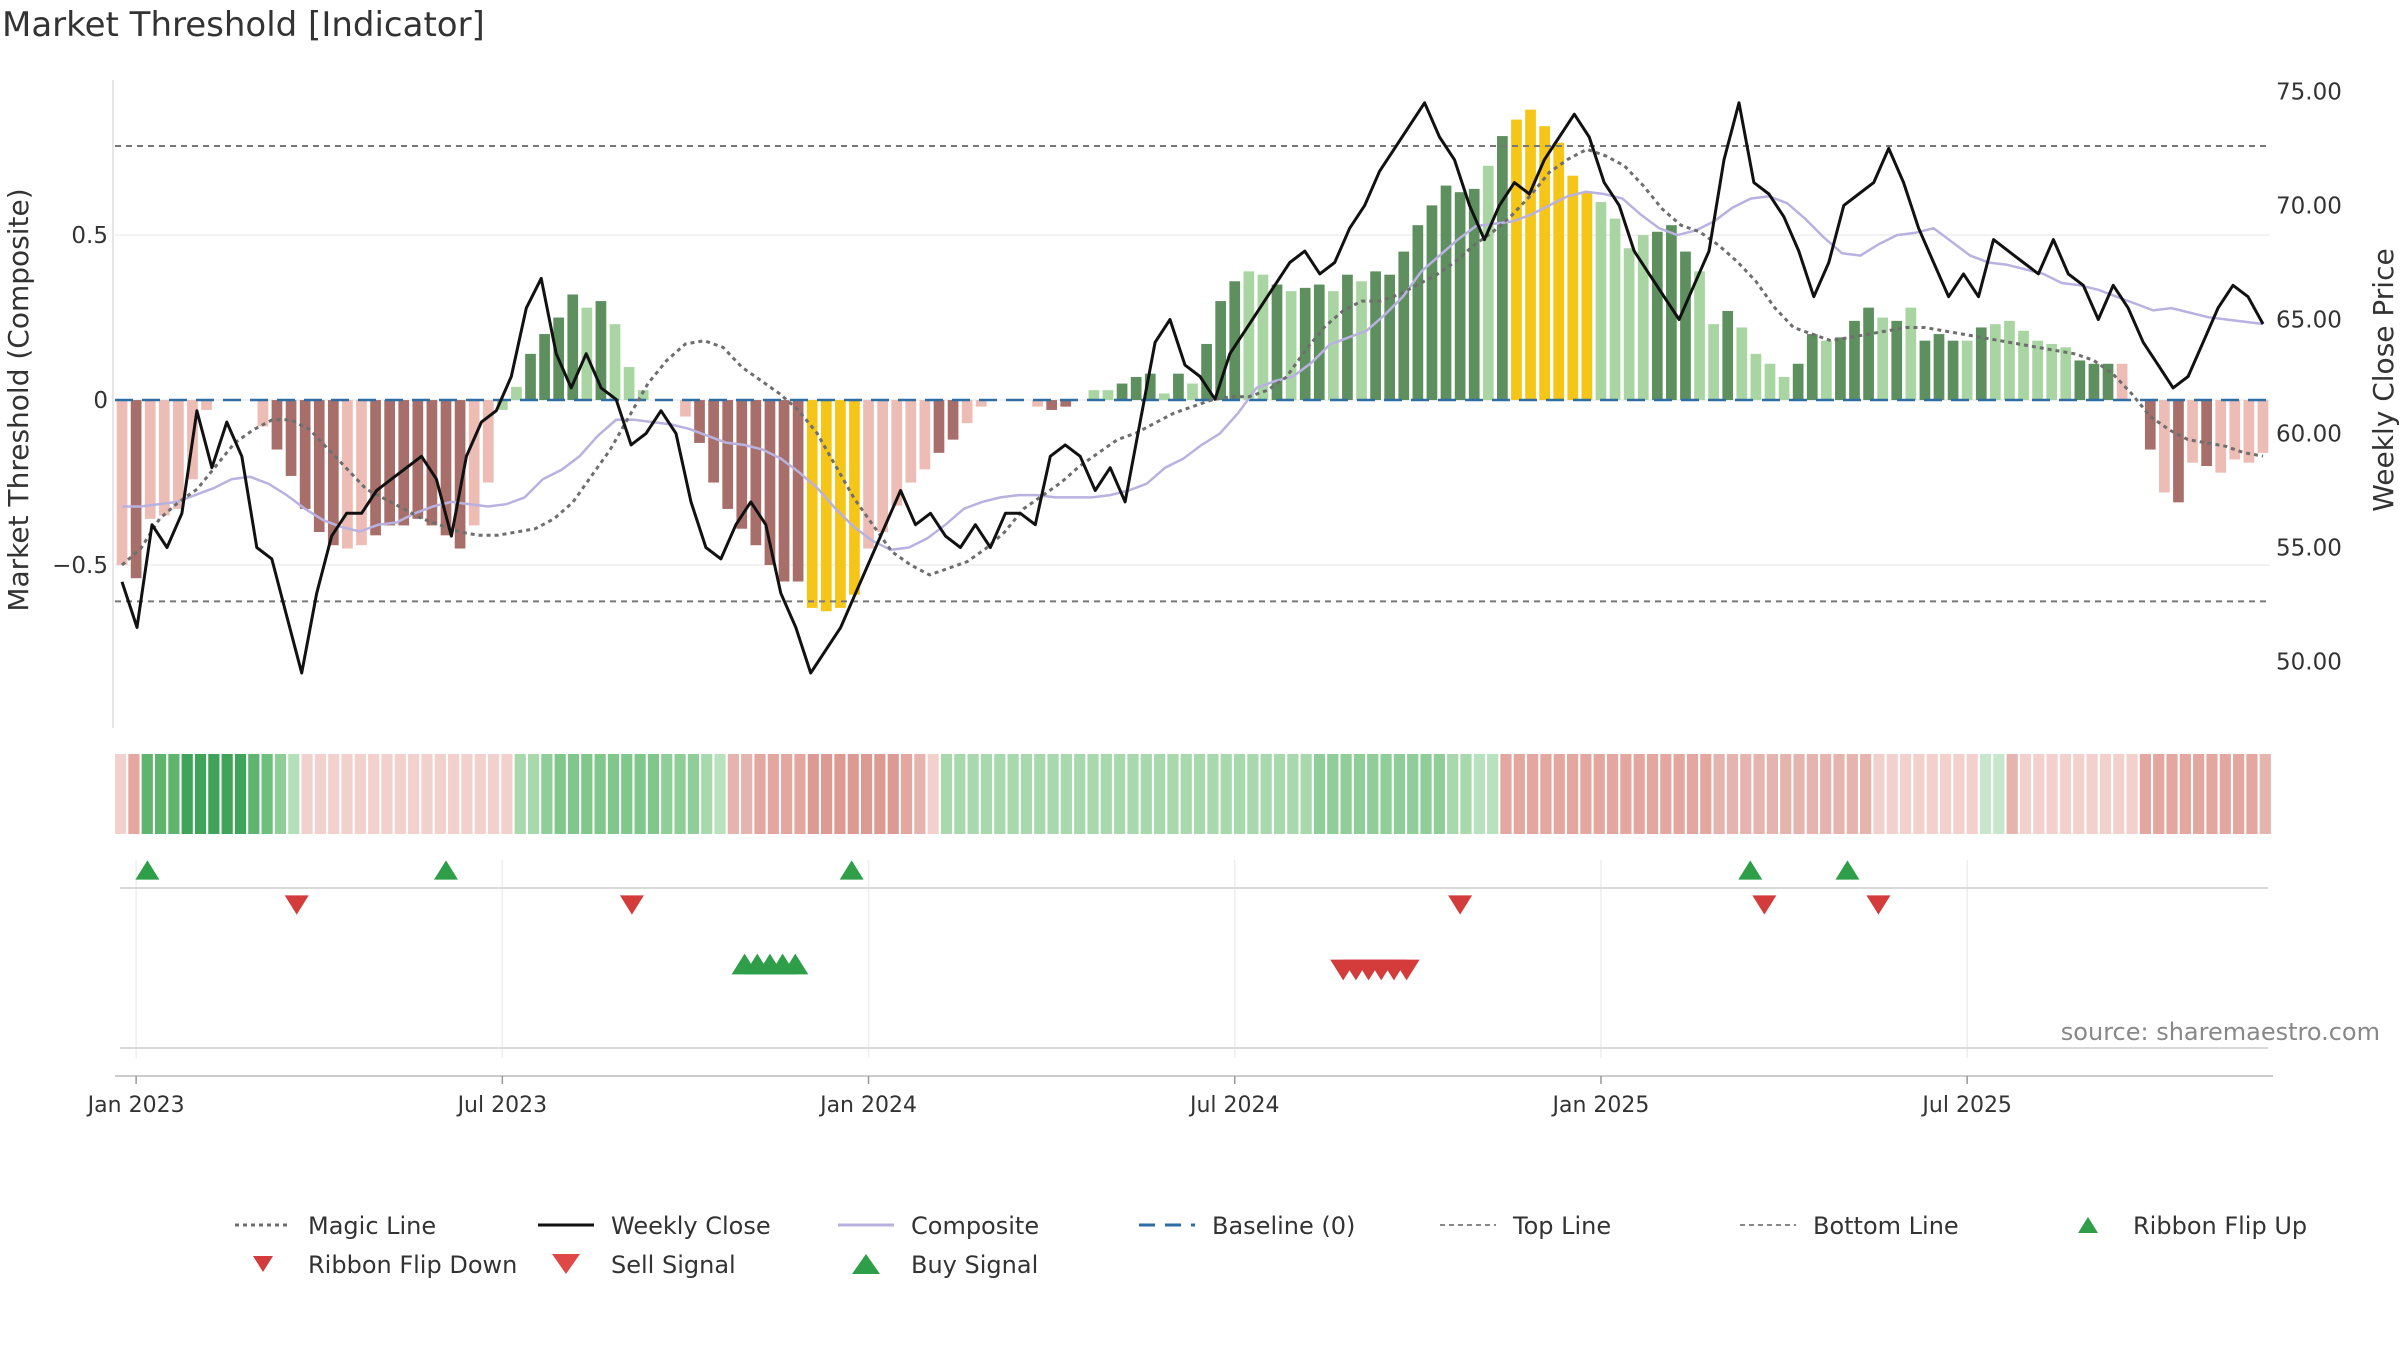 The image size is (2400, 1350). Describe the element at coordinates (673, 1265) in the screenshot. I see `legend-label: Sell Signal` at that location.